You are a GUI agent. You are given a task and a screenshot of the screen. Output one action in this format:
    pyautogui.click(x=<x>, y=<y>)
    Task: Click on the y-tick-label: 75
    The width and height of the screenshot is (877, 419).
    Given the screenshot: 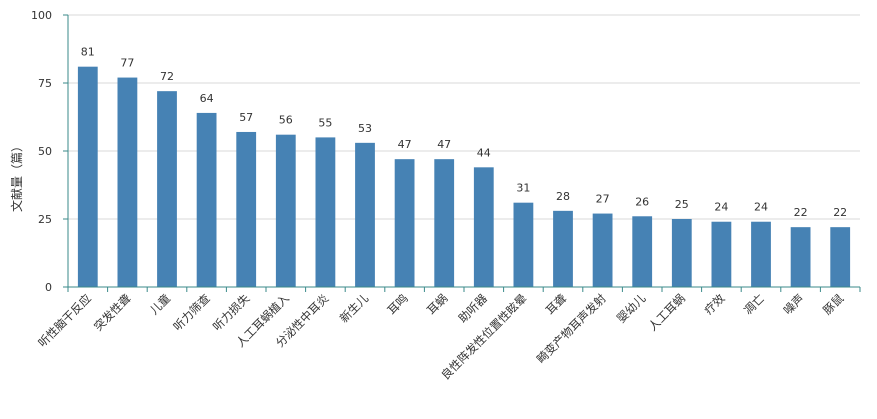 What is the action you would take?
    pyautogui.click(x=45, y=83)
    